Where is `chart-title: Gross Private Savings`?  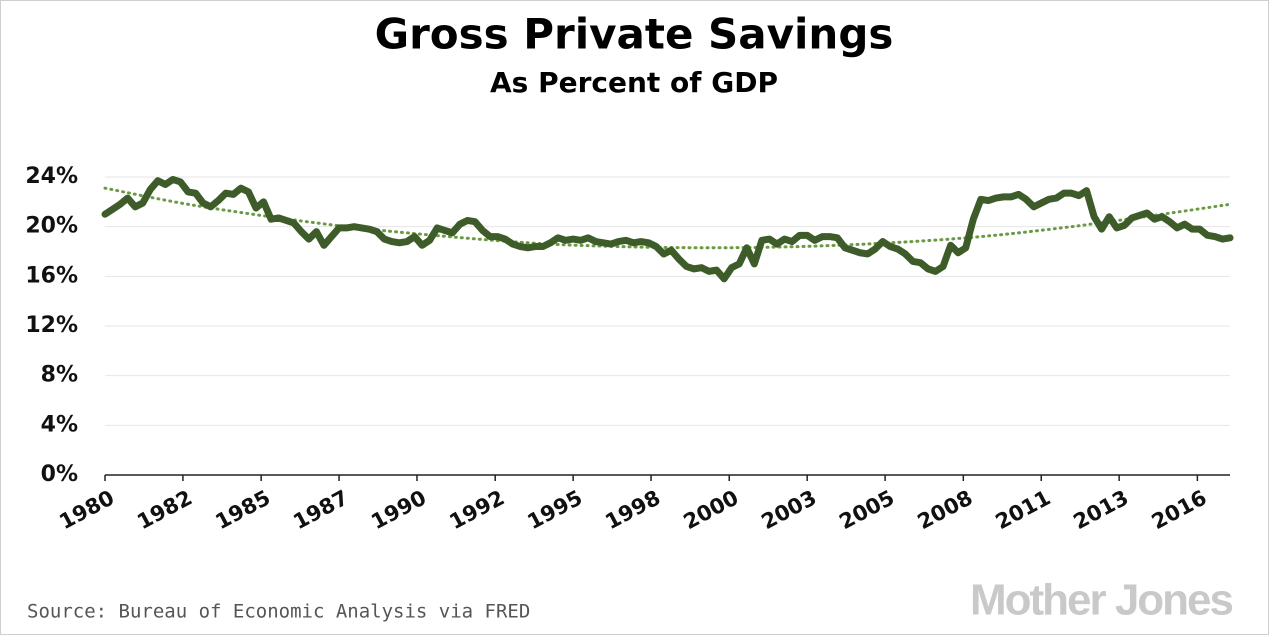
chart-title: Gross Private Savings is located at coordinates (634, 34).